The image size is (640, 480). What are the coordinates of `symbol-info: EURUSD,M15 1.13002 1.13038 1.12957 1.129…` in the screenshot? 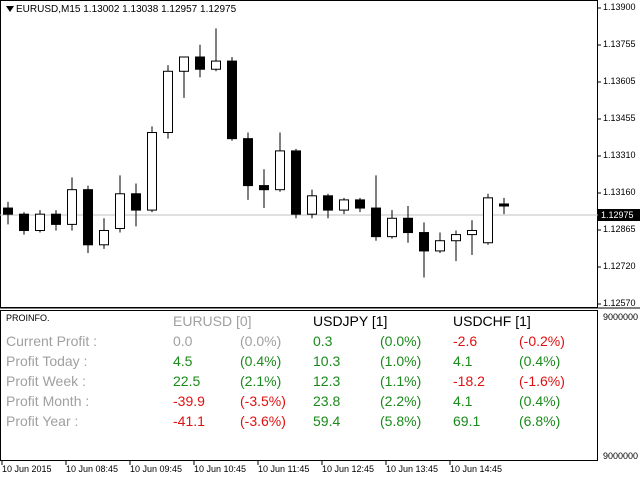 It's located at (126, 9).